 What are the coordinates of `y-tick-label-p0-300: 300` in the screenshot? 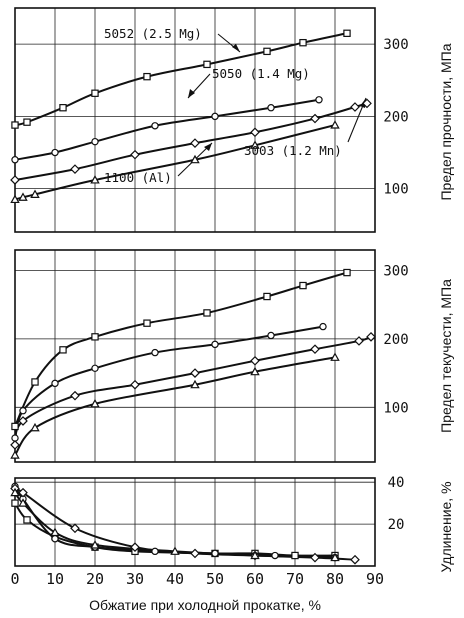 It's located at (395, 45).